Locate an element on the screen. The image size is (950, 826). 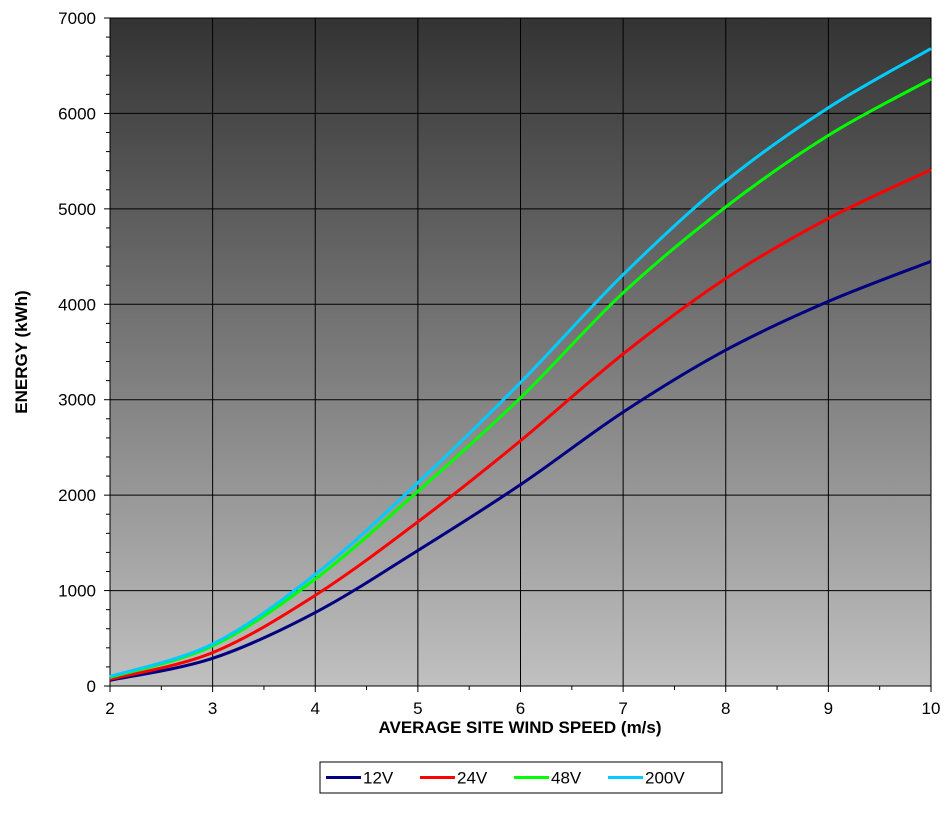
y-tick-label: 7000 is located at coordinates (77, 18).